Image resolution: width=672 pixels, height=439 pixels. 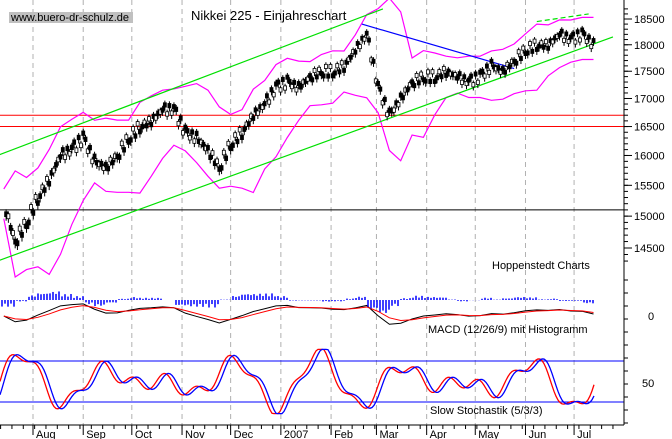 I want to click on month-label: Apr, so click(x=438, y=434).